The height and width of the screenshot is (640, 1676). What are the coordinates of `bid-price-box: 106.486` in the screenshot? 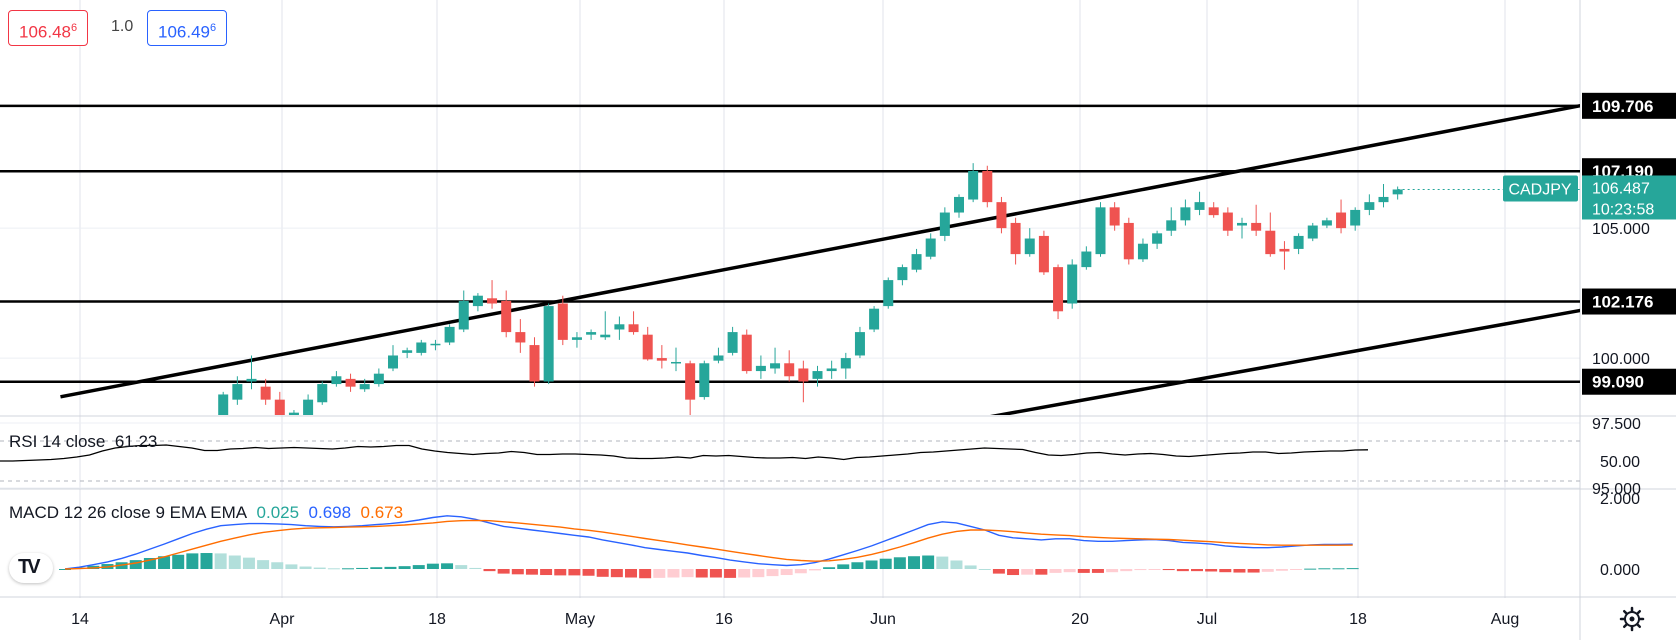 It's located at (48, 28).